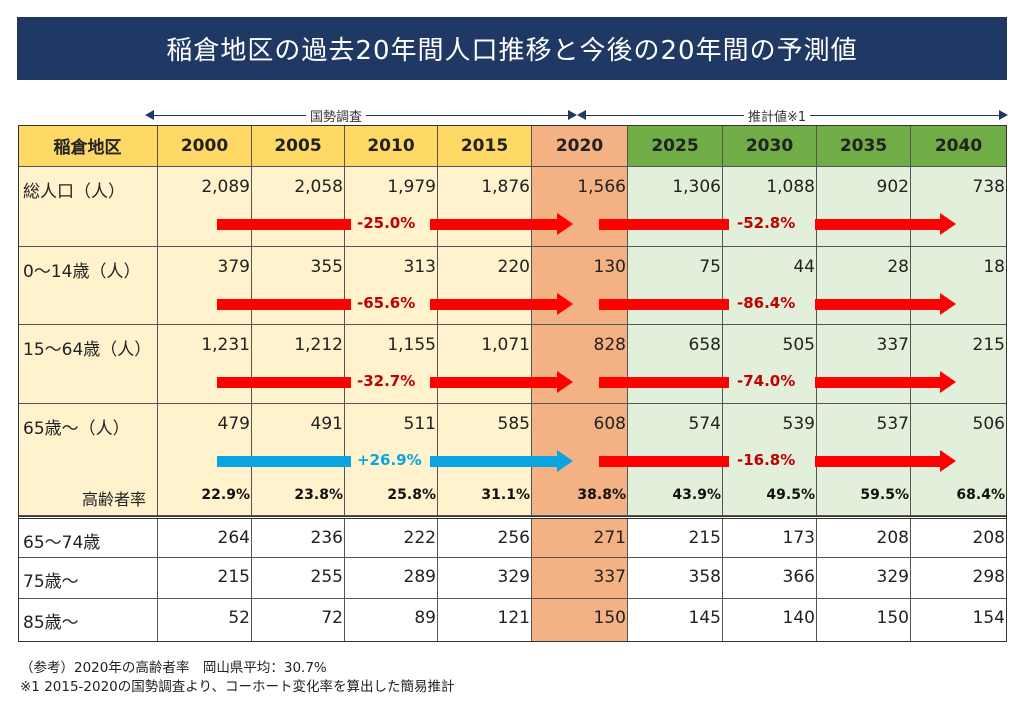 Image resolution: width=1024 pixels, height=709 pixels. Describe the element at coordinates (863, 145) in the screenshot. I see `header-year-label: 2035` at that location.